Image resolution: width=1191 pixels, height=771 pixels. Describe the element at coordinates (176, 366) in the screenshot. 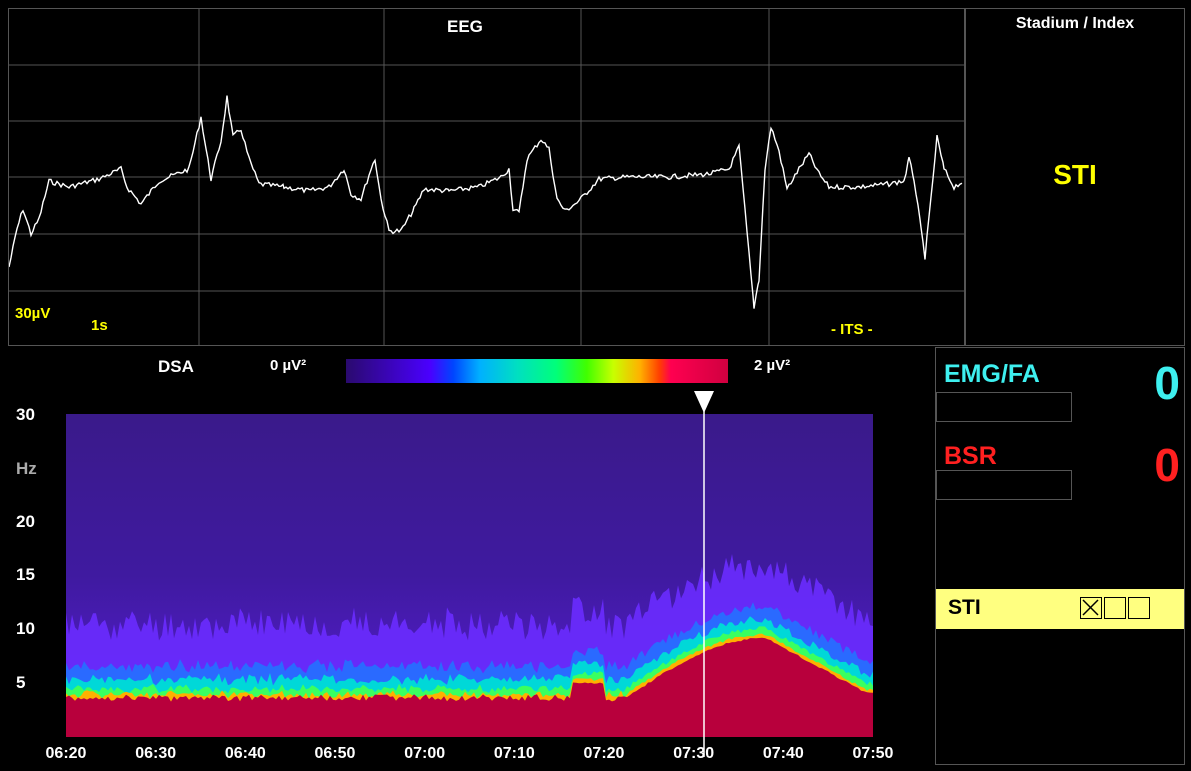

I see `dsa-title: DSA` at that location.